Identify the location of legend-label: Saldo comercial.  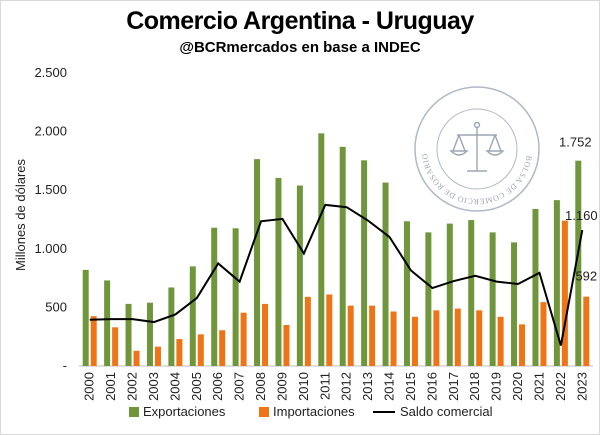
(446, 411).